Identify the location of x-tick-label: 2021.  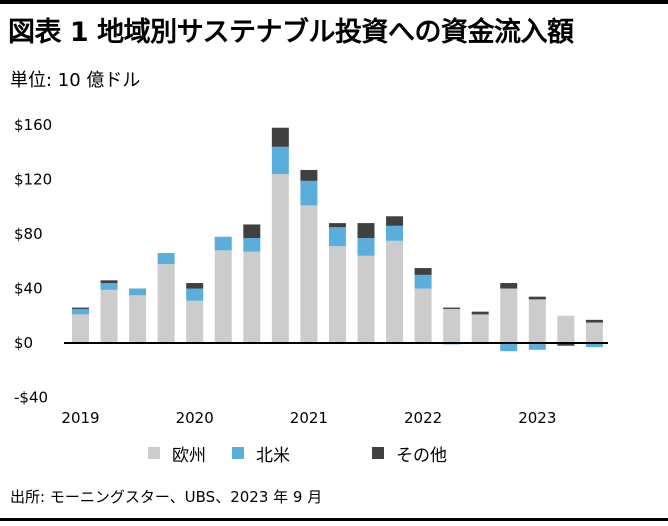
(309, 418).